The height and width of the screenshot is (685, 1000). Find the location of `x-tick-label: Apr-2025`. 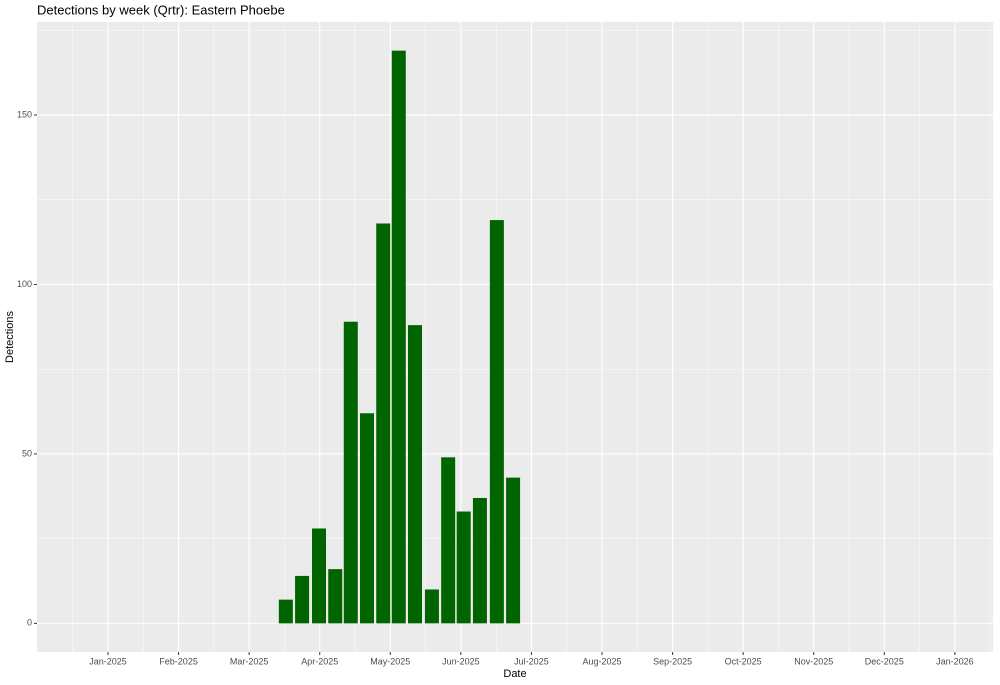

x-tick-label: Apr-2025 is located at coordinates (319, 661).